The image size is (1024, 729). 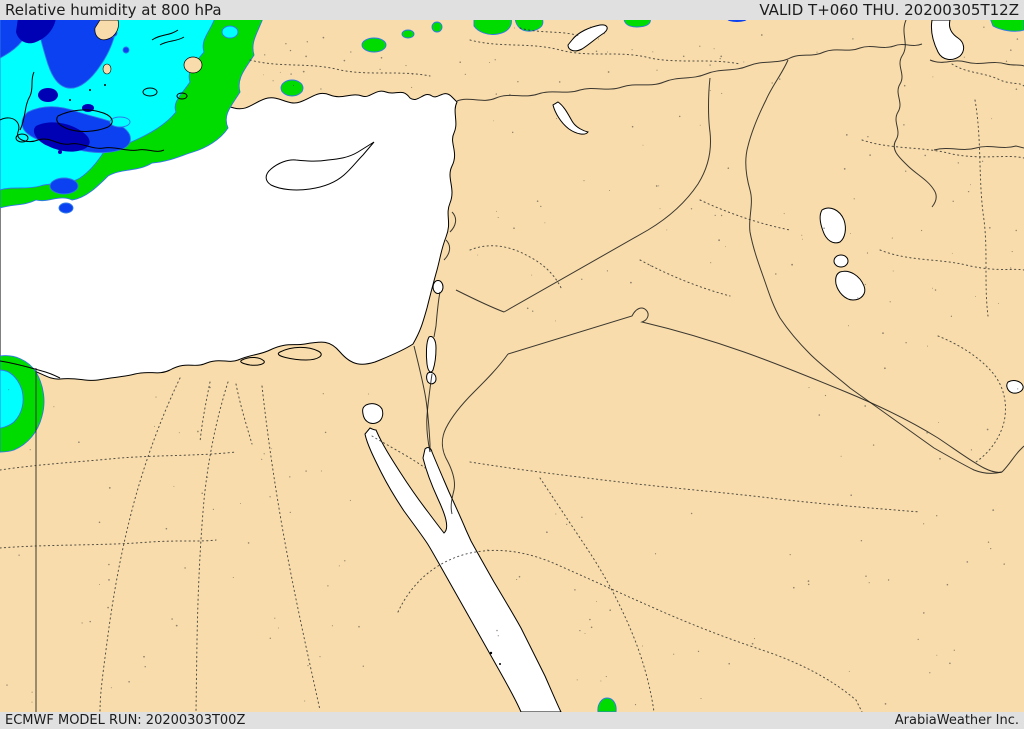 I want to click on rh-navy-c, so click(x=48, y=95).